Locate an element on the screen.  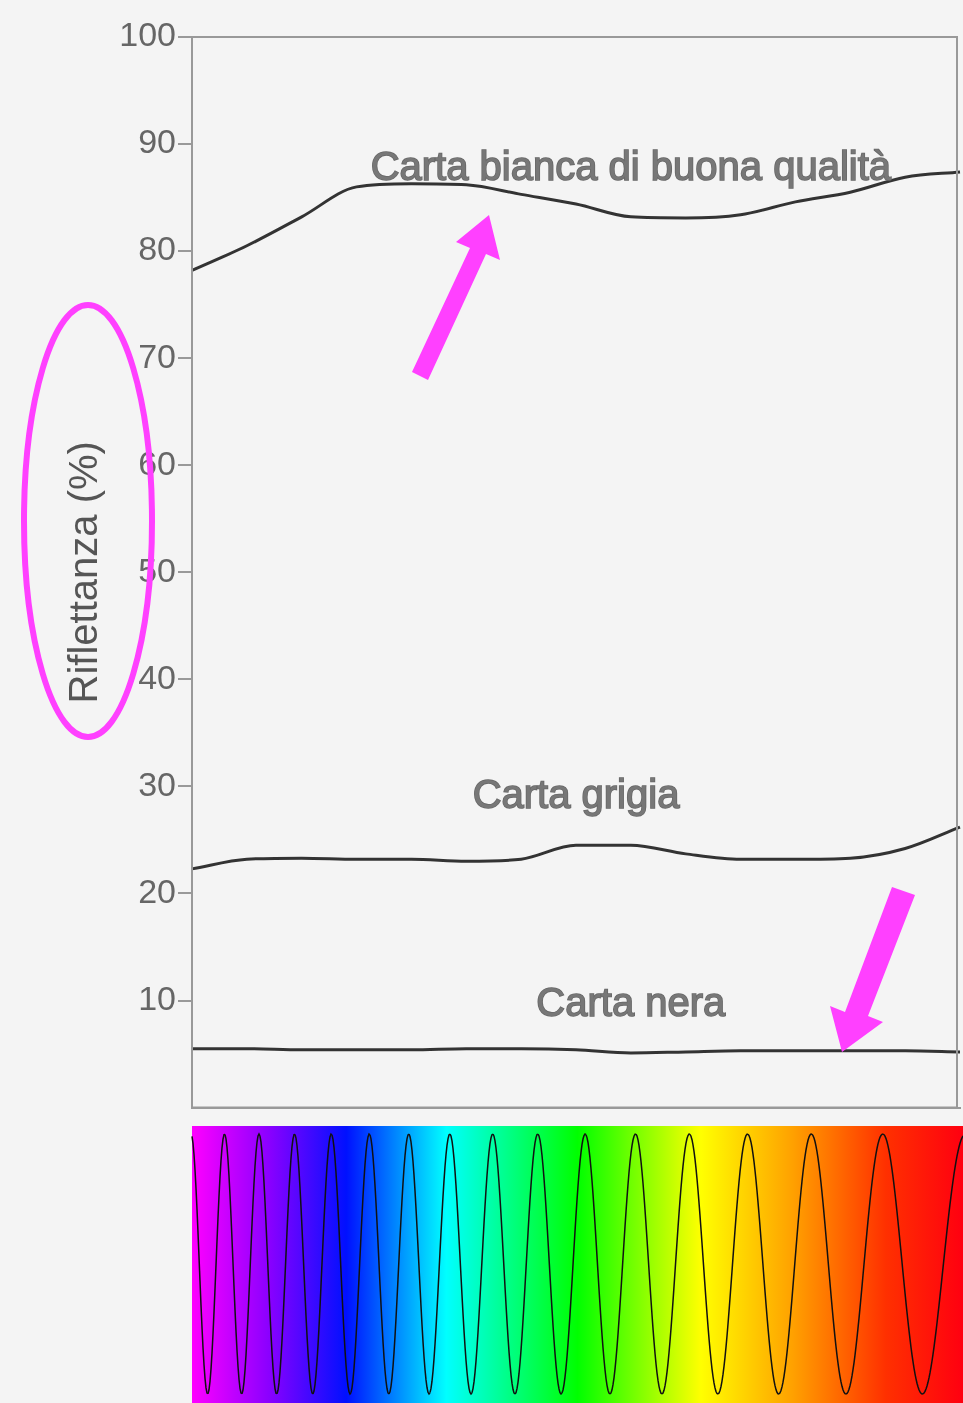
y-tick-label: 10 is located at coordinates (157, 997).